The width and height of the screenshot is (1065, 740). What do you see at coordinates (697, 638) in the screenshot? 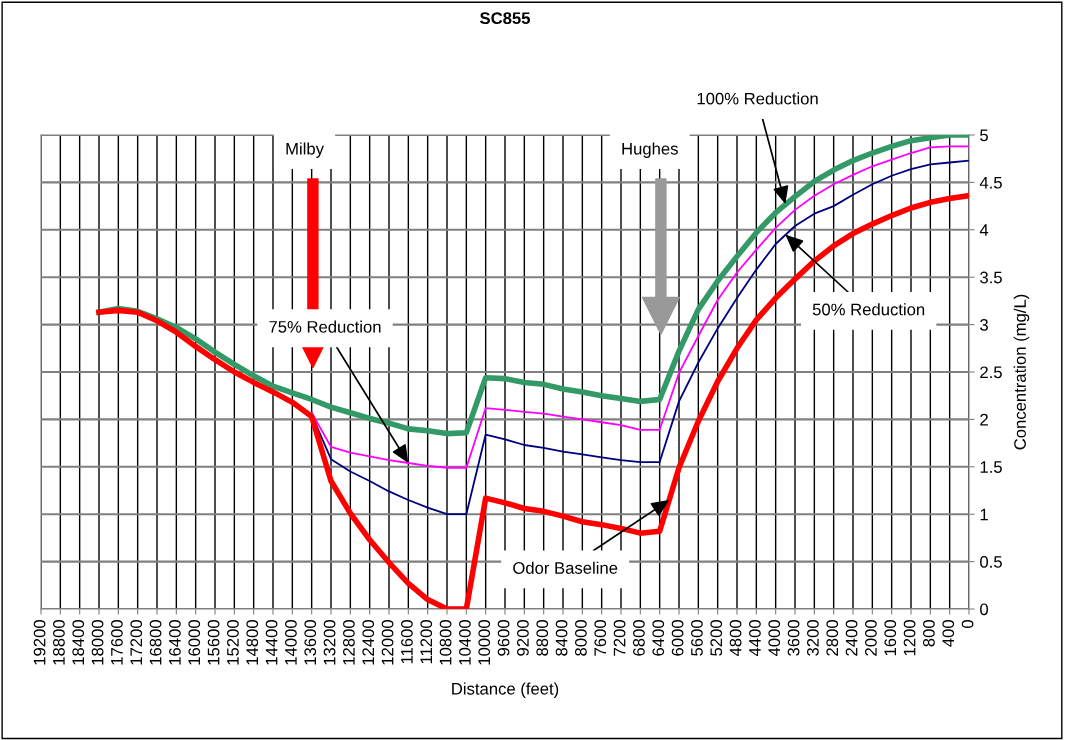
I see `x-tick-label: 5600` at bounding box center [697, 638].